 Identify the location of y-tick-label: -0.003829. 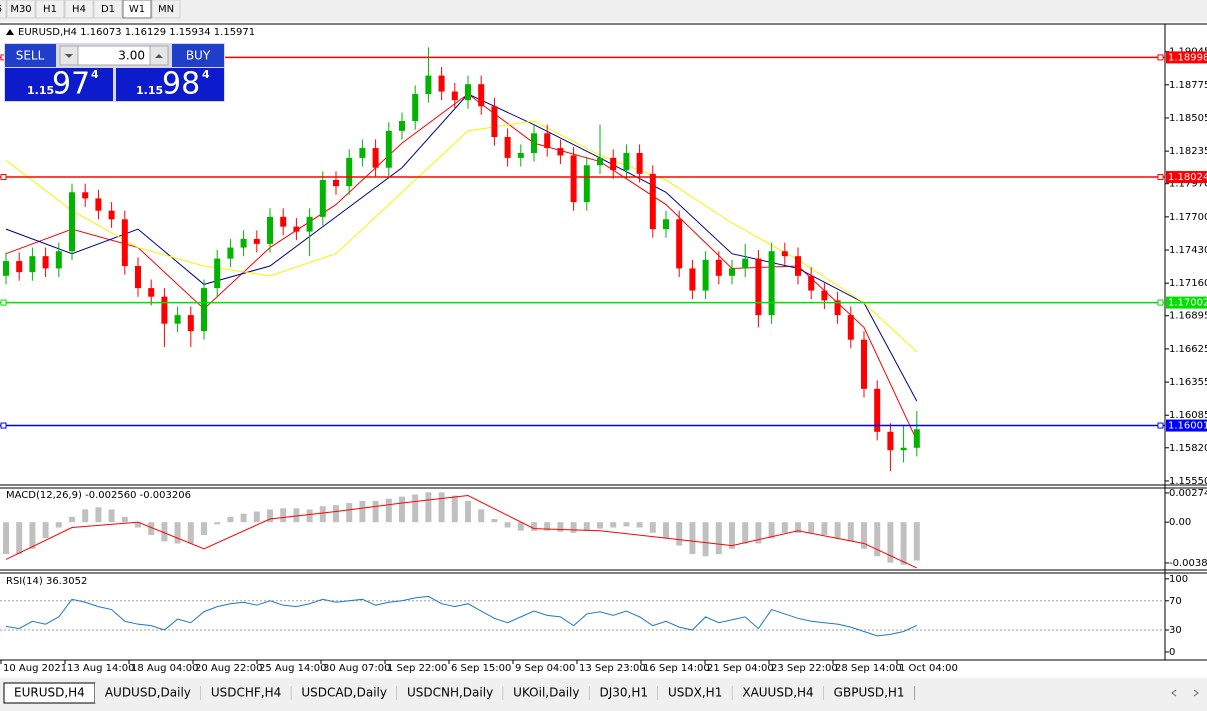
(1188, 563).